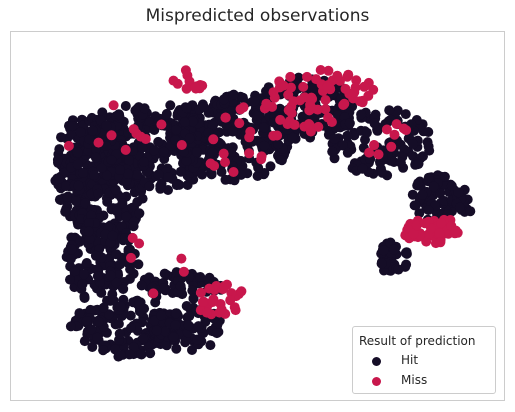 This screenshot has width=515, height=412. I want to click on legend-marker-miss, so click(376, 381).